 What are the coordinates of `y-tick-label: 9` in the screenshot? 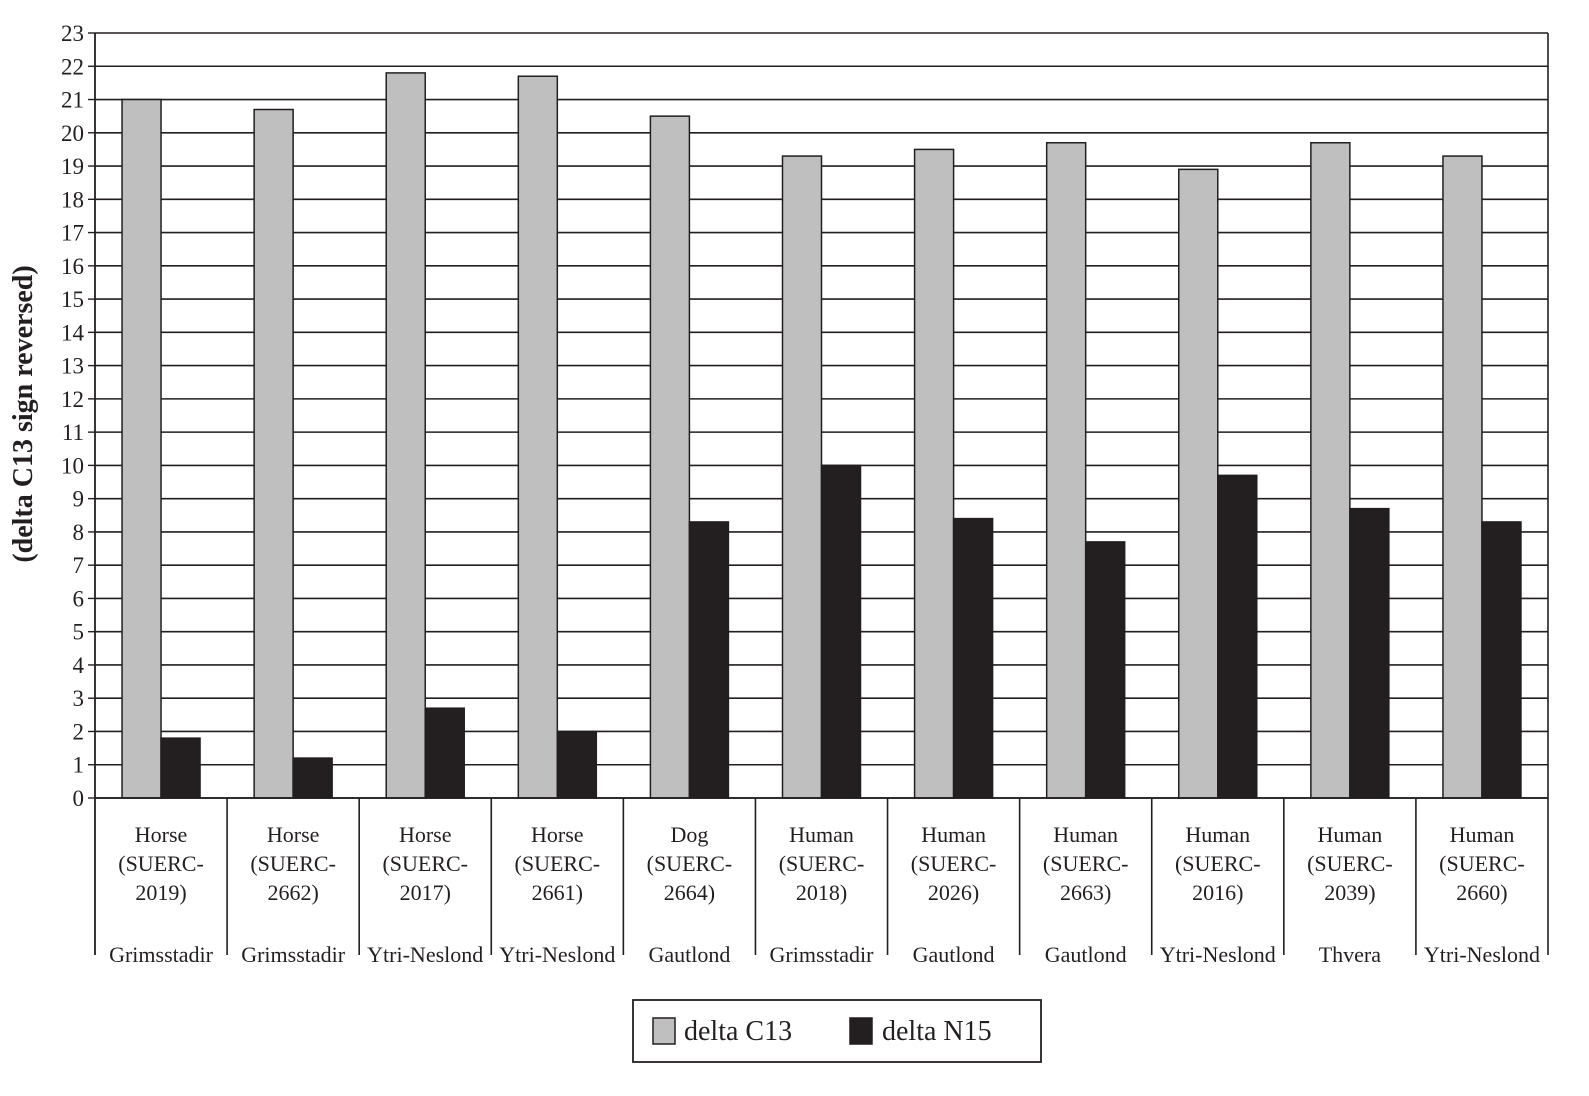 It's located at (79, 499).